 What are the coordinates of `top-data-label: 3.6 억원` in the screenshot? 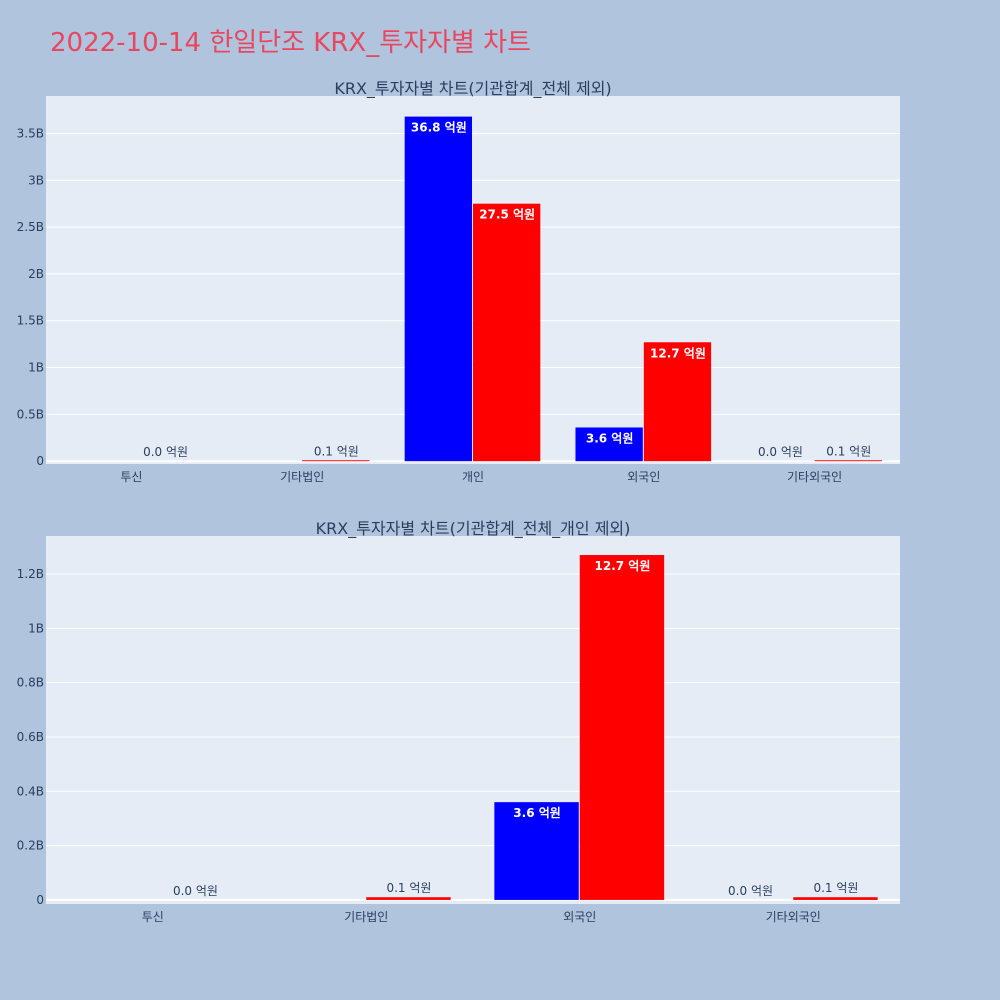 It's located at (610, 438).